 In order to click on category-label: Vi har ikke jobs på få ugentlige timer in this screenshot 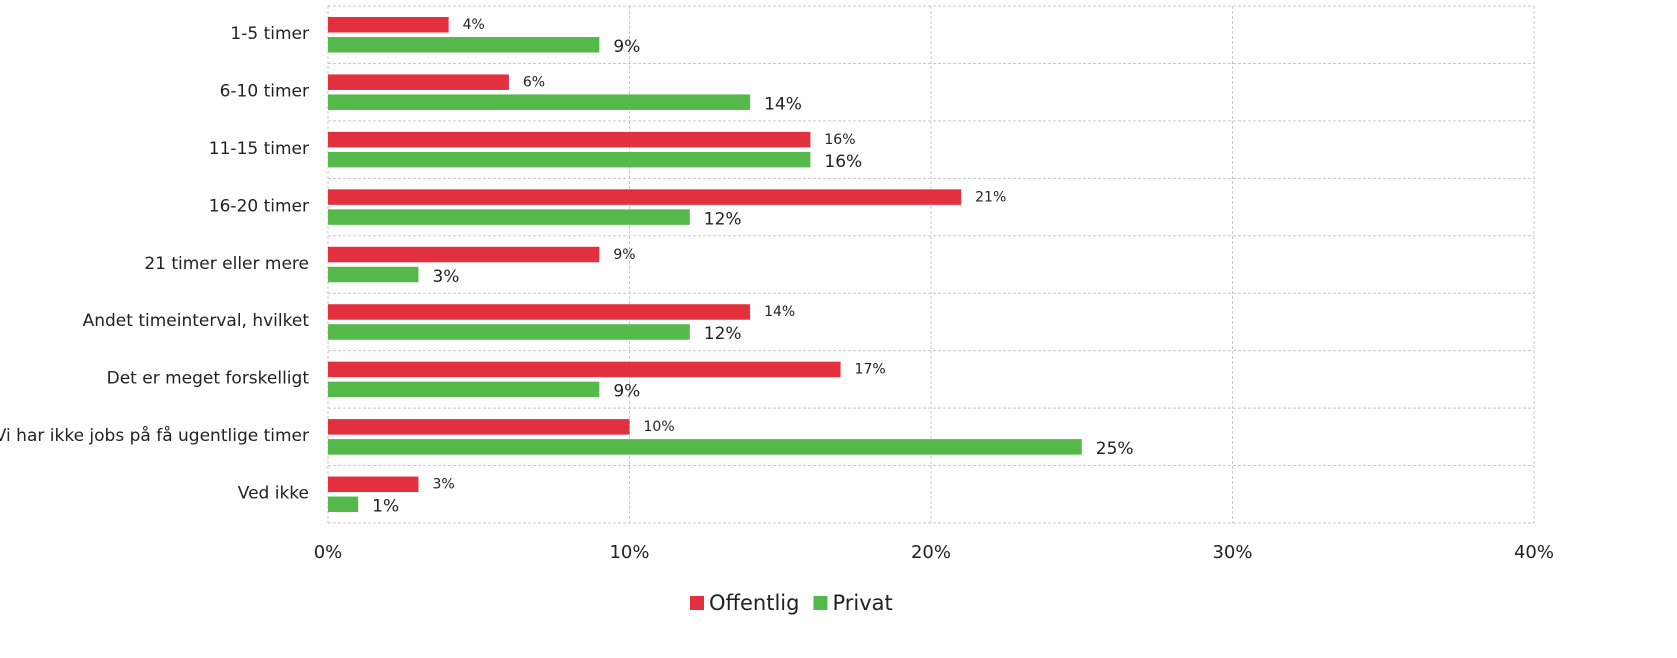, I will do `click(154, 435)`.